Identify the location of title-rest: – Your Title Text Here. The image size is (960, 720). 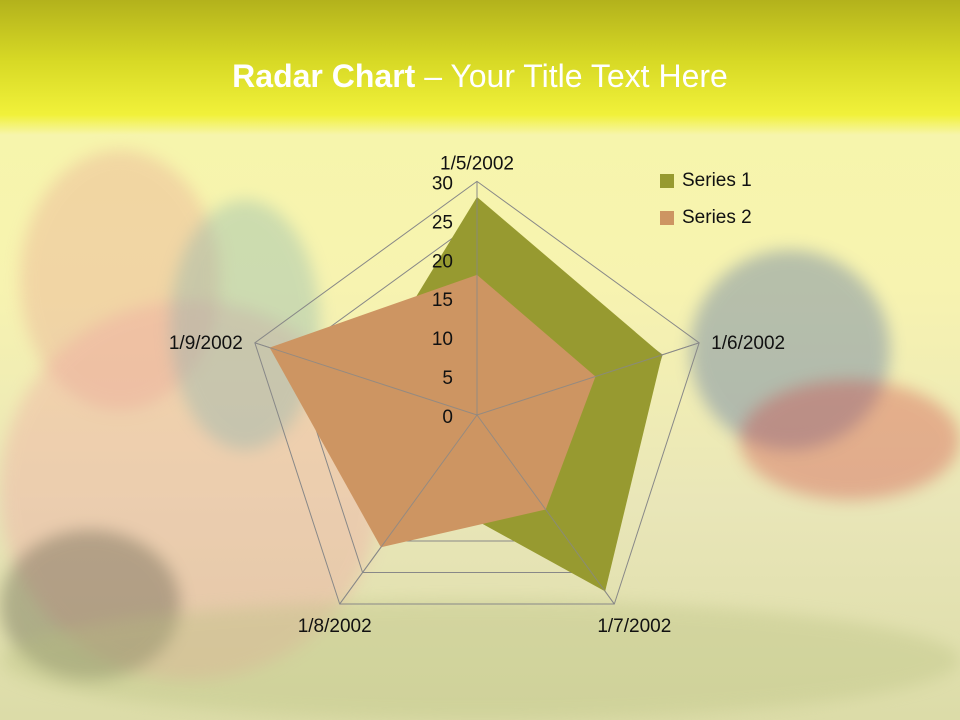
(571, 76).